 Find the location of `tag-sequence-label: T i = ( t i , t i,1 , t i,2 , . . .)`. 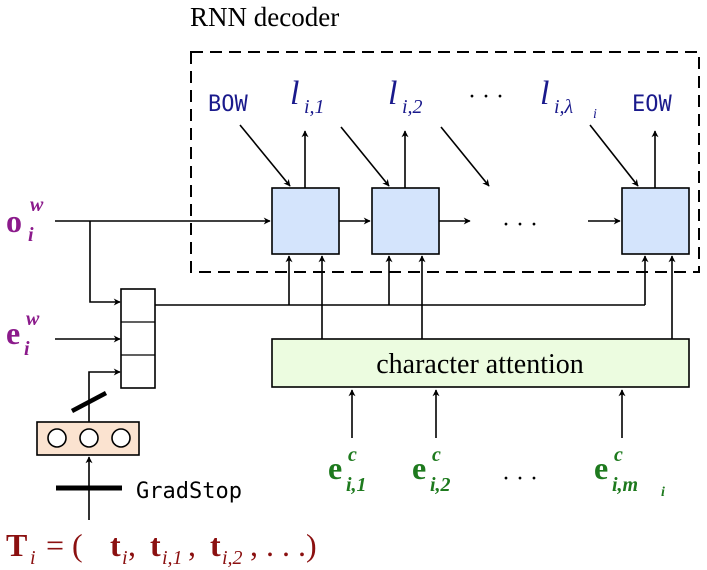

tag-sequence-label: T i = ( t i , t i,1 , t i,2 , . . .) is located at coordinates (161, 548).